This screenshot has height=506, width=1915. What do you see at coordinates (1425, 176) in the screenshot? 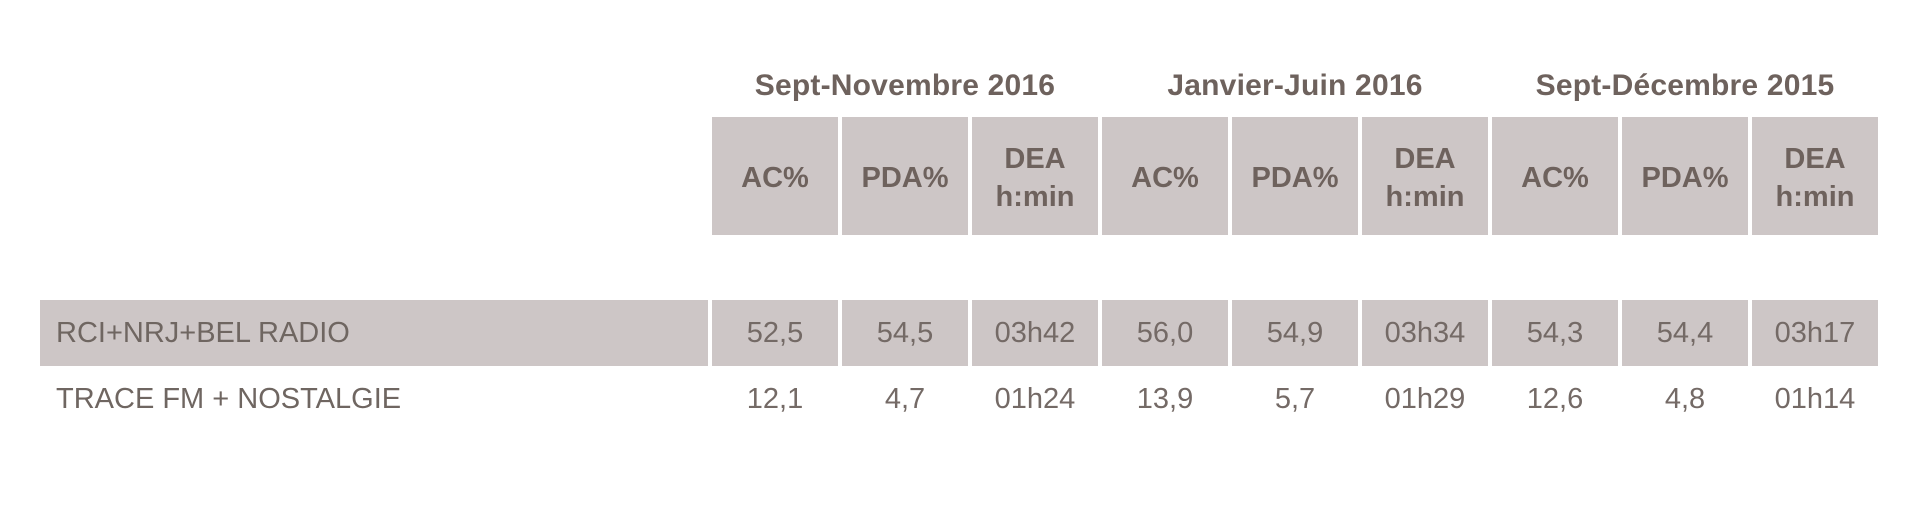
I see `column-header-dea-2: DEA h:min` at bounding box center [1425, 176].